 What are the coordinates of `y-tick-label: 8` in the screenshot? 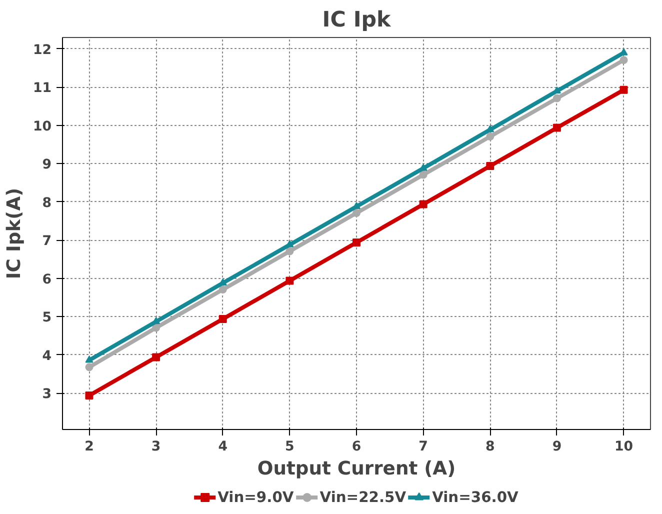 It's located at (47, 203).